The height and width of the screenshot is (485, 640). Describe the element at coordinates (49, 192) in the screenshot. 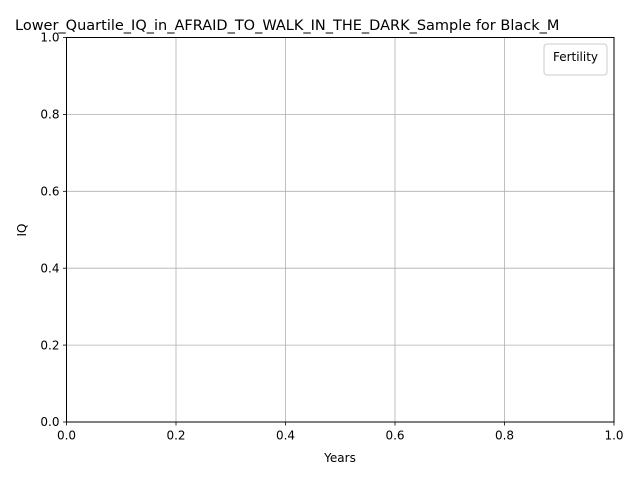

I see `y-tick-label: 0.6` at that location.